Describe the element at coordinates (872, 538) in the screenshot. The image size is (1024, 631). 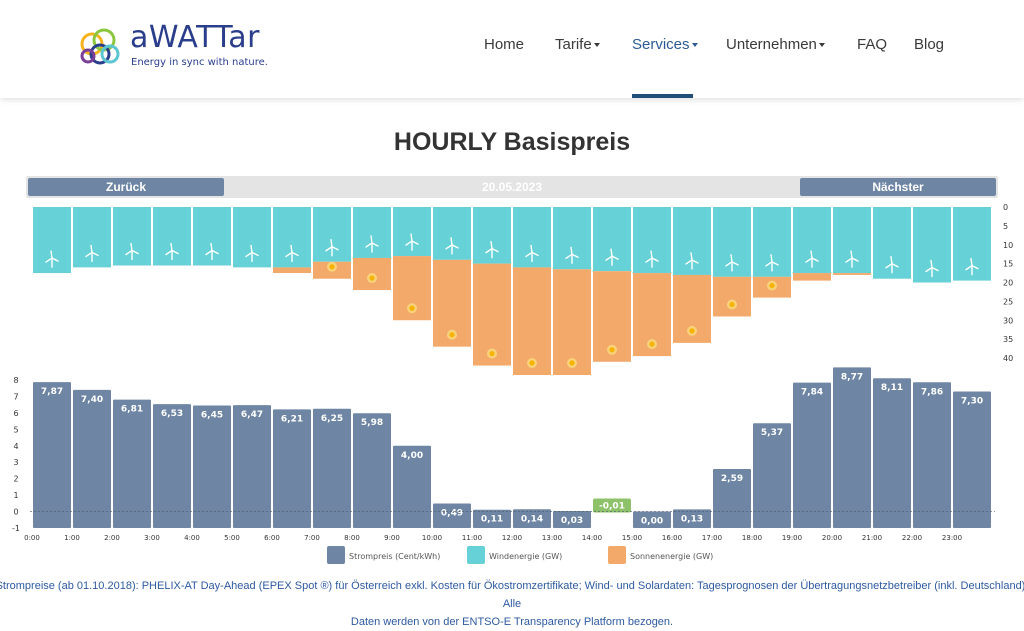
I see `x-axis-tick: 21:00` at that location.